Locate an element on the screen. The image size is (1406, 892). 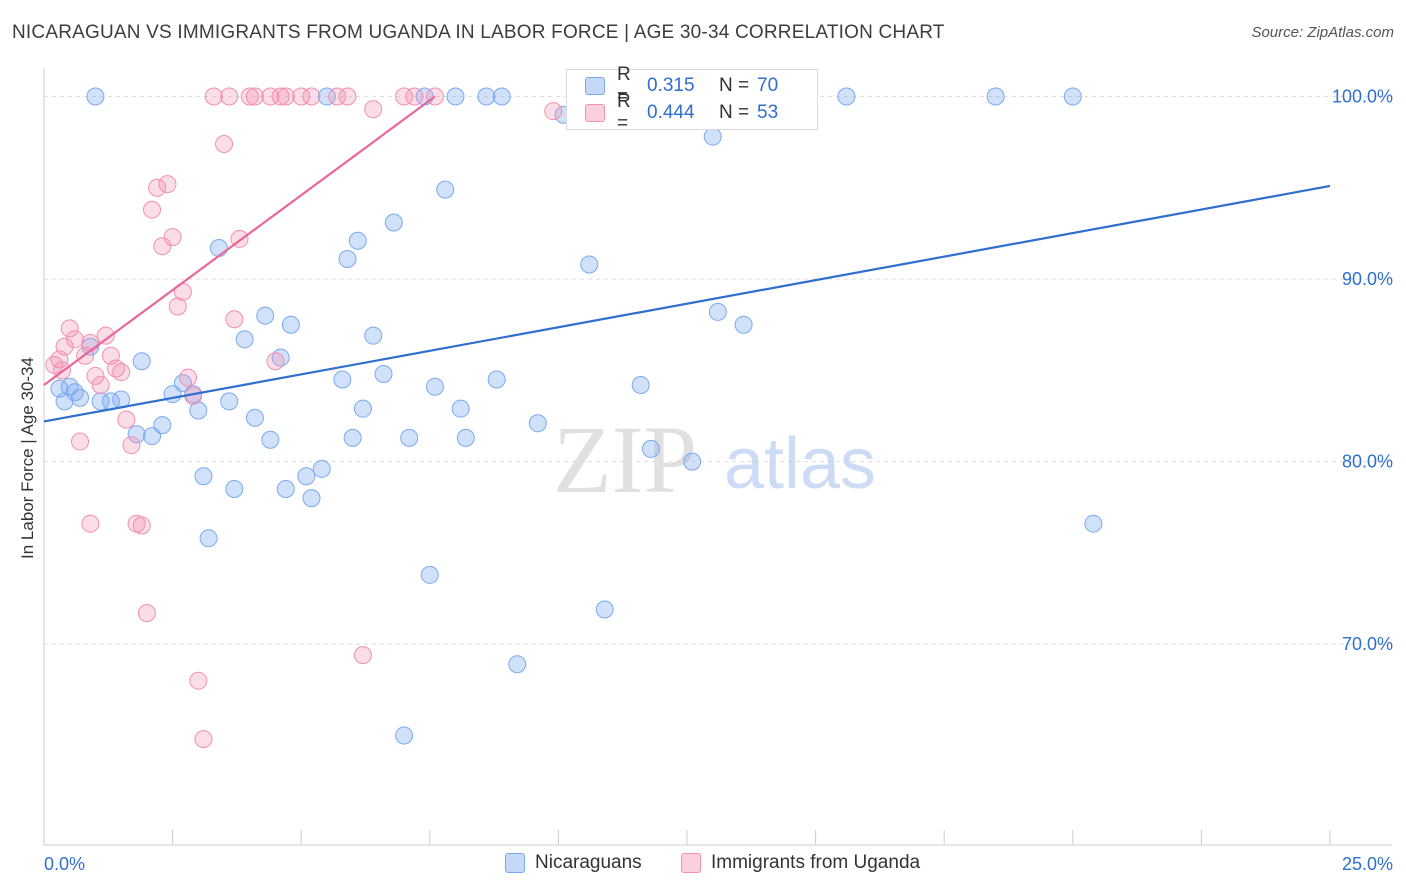
correlation-legend: R = 0.315 N = 70 R = 0.444 N = 53 is located at coordinates (692, 99).